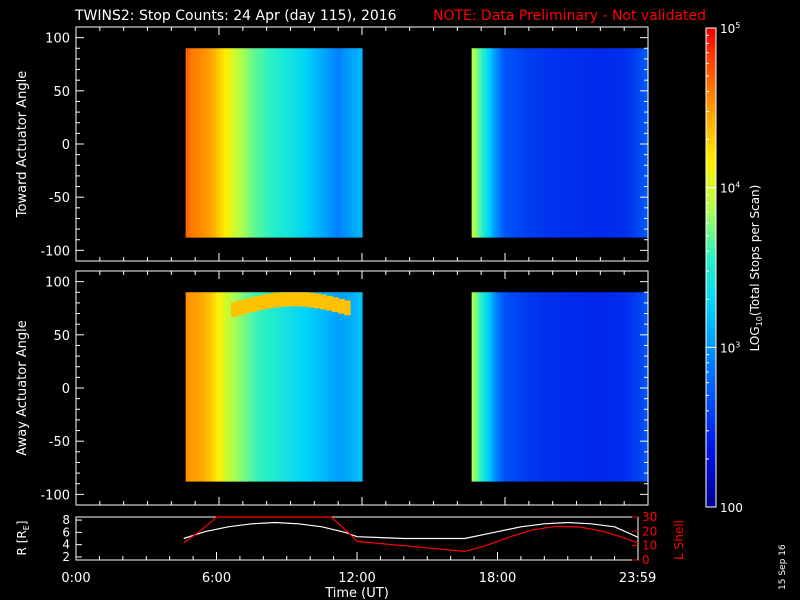  Describe the element at coordinates (66, 532) in the screenshot. I see `radius-tick-label: 6` at that location.